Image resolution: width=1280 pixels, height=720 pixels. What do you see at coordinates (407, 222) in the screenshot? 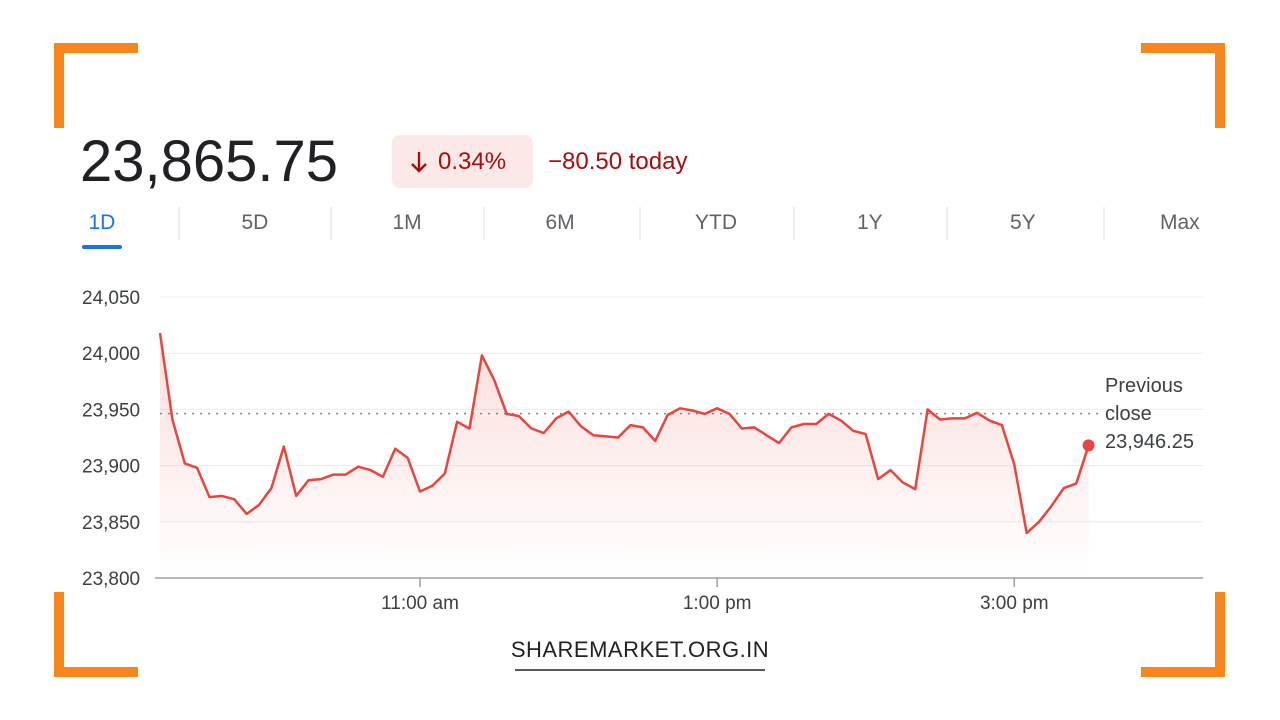
I see `tab: 1M` at bounding box center [407, 222].